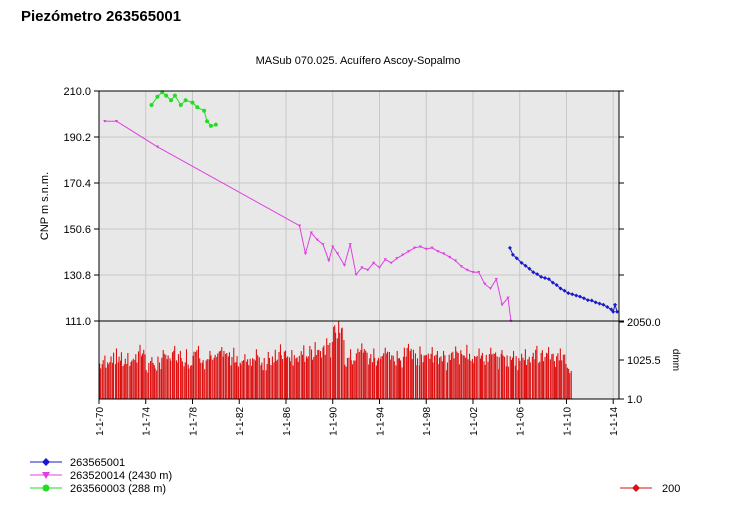  What do you see at coordinates (118, 489) in the screenshot?
I see `legend-label: 263560003 (288 m)` at bounding box center [118, 489].